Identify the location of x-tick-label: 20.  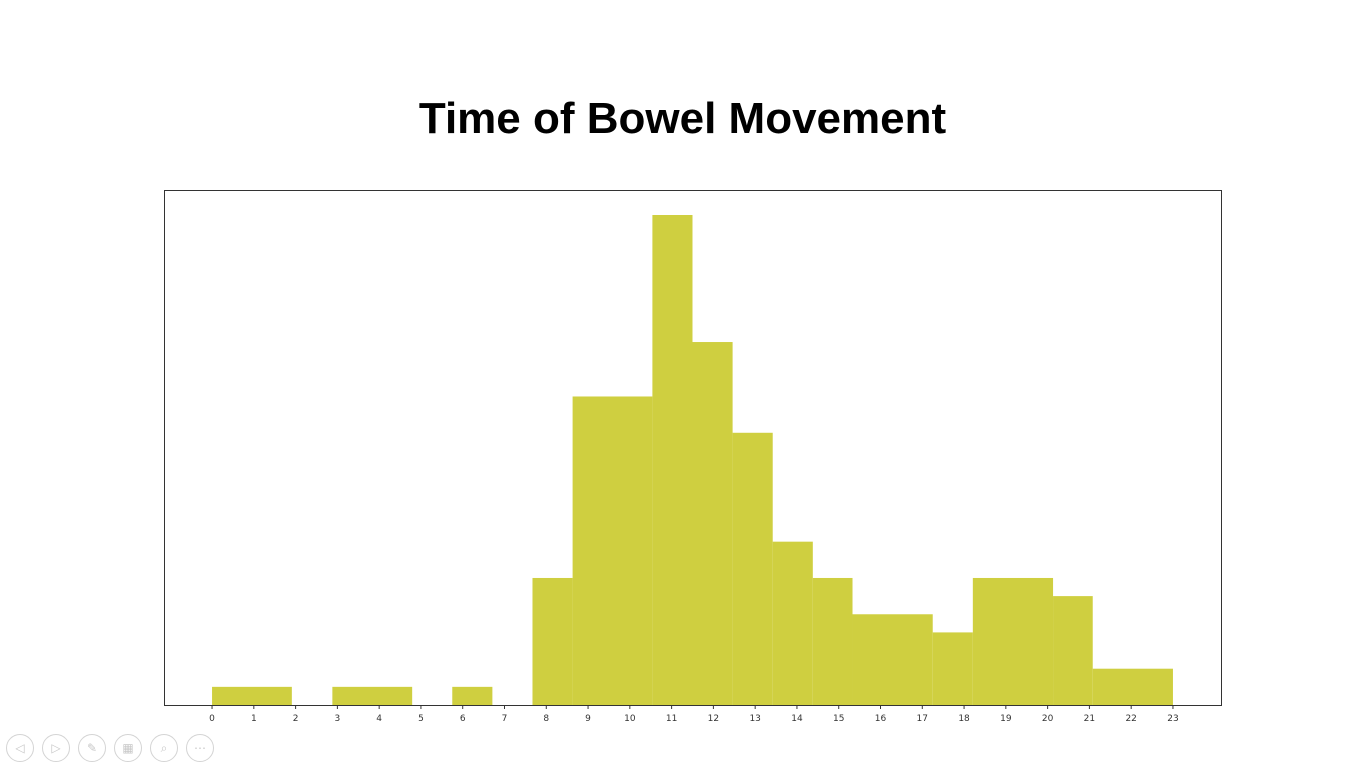
(1048, 719).